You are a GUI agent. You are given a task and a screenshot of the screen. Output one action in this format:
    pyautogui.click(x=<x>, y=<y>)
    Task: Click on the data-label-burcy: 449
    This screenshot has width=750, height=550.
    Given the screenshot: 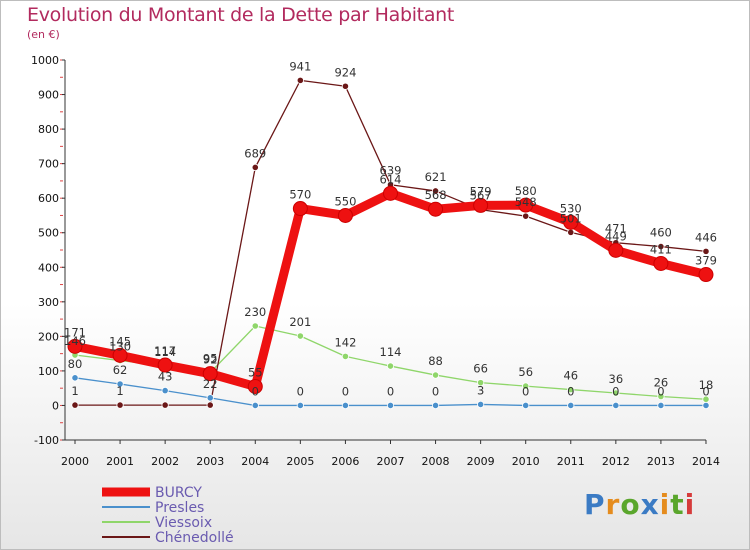 What is the action you would take?
    pyautogui.click(x=616, y=236)
    